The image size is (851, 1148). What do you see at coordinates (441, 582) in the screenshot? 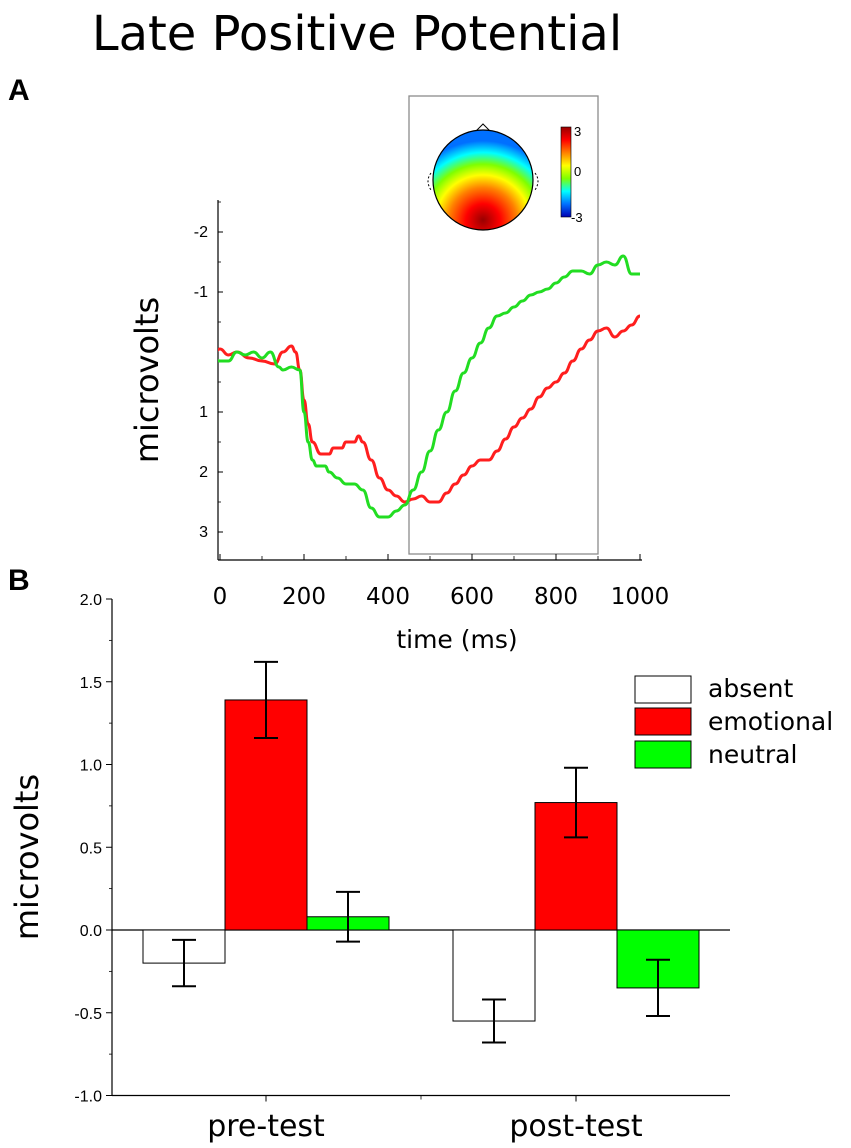
I see `erp-x-ticks: 0 200 400 600 800 1000` at bounding box center [441, 582].